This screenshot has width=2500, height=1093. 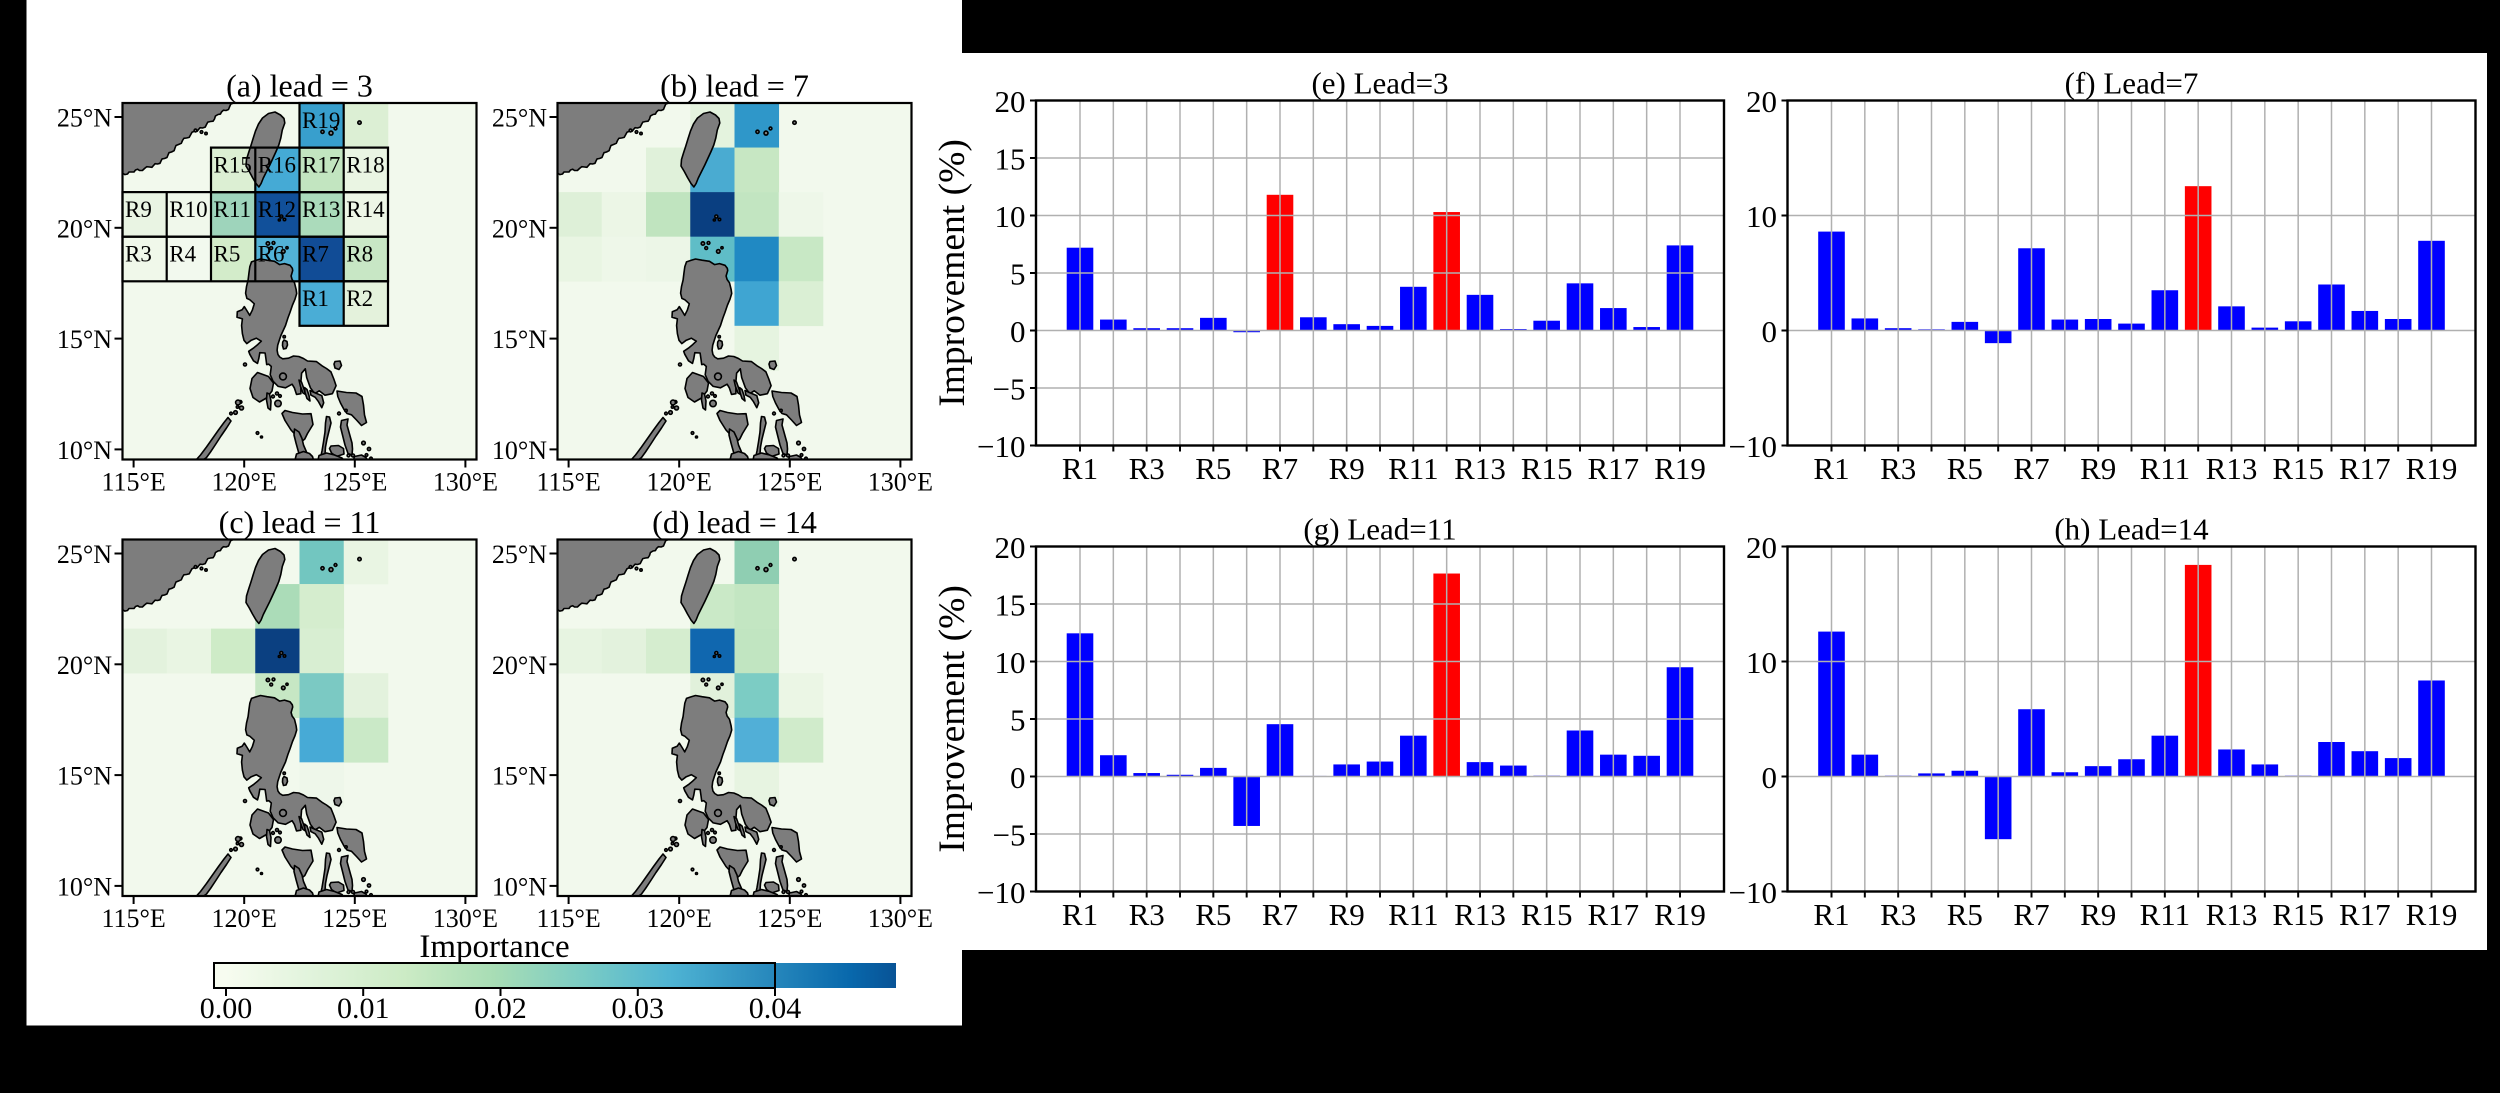 What do you see at coordinates (365, 165) in the screenshot?
I see `svg-text: R18` at bounding box center [365, 165].